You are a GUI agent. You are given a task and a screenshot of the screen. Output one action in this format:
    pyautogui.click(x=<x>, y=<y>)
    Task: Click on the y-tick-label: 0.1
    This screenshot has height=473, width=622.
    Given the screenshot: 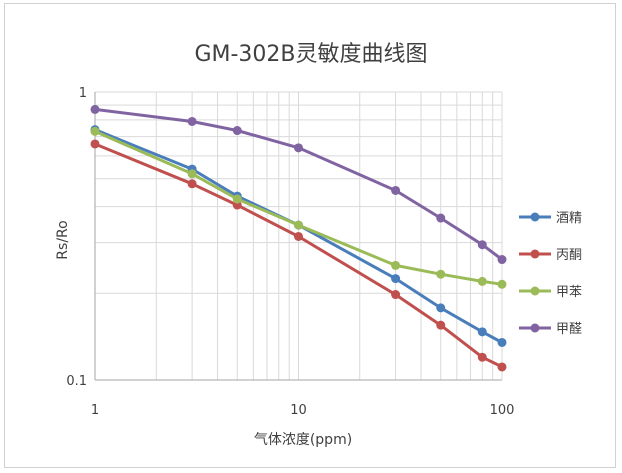 What is the action you would take?
    pyautogui.click(x=76, y=381)
    